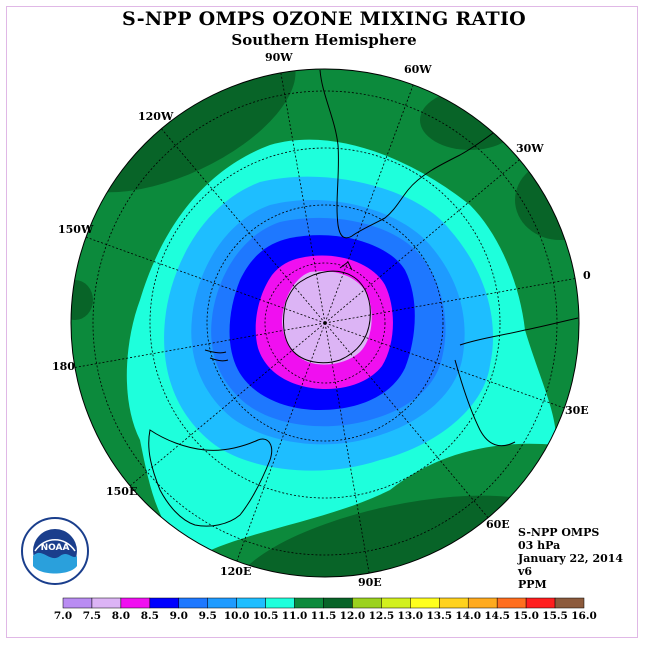 This screenshot has height=648, width=648. I want to click on blob-dark-green-ne, so click(547, 200).